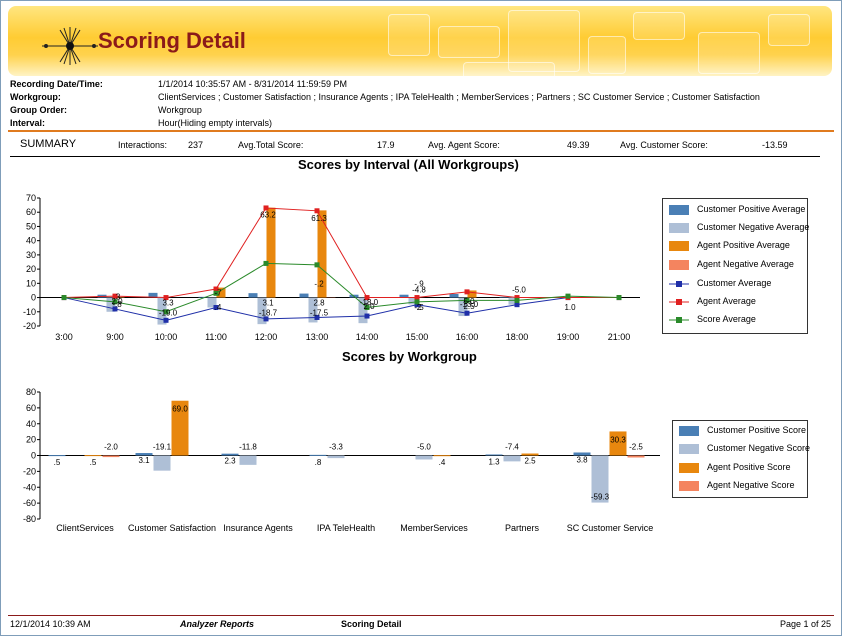 The width and height of the screenshot is (842, 636). What do you see at coordinates (408, 164) in the screenshot?
I see `chart1-title: Scores by Interval (All Workgroups)` at bounding box center [408, 164].